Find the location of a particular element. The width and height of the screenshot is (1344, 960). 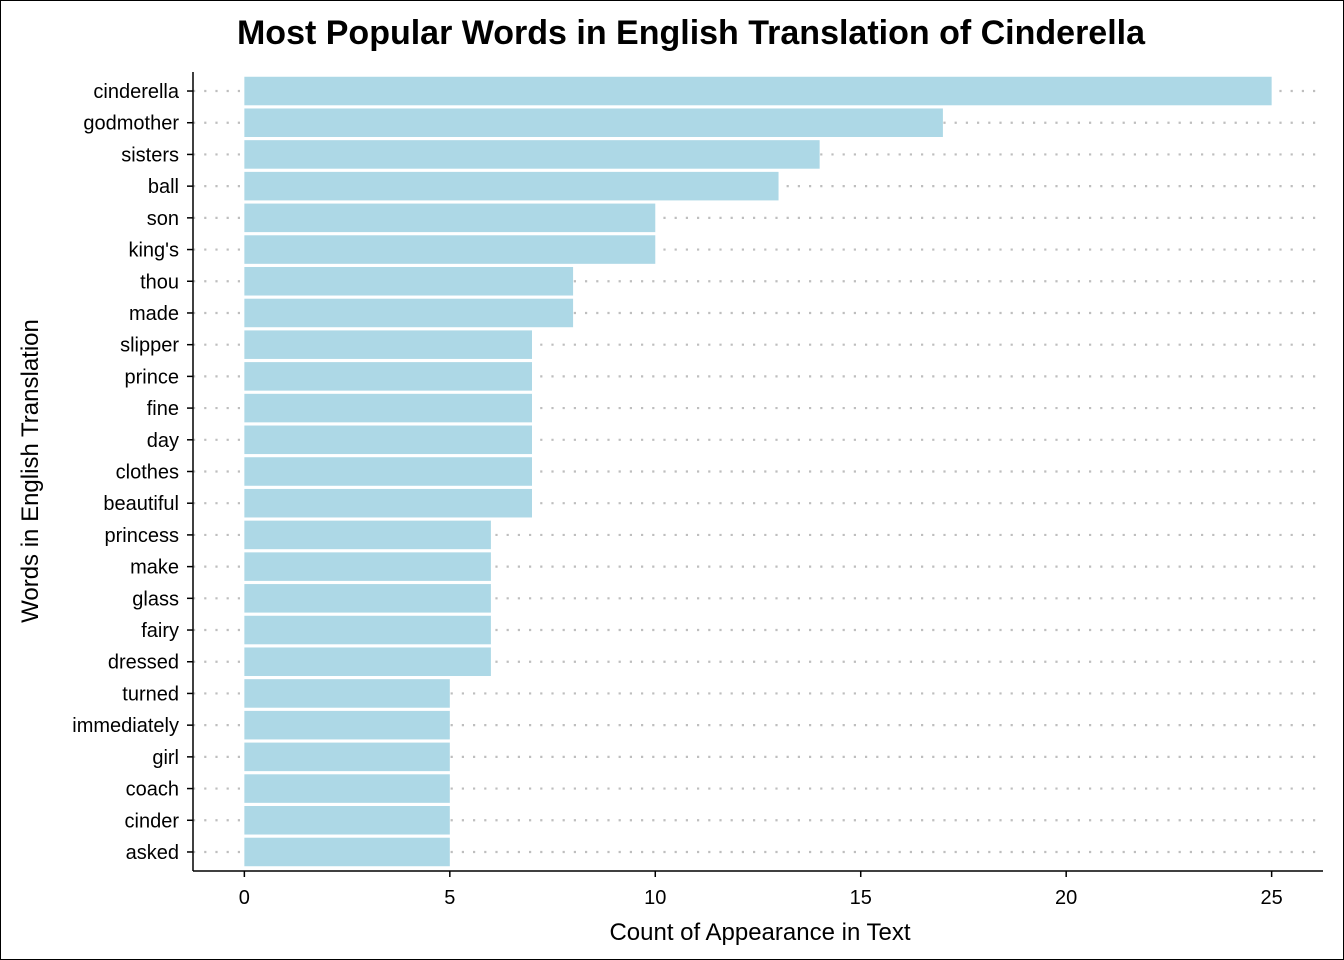

y-tick-label: princess is located at coordinates (142, 536).